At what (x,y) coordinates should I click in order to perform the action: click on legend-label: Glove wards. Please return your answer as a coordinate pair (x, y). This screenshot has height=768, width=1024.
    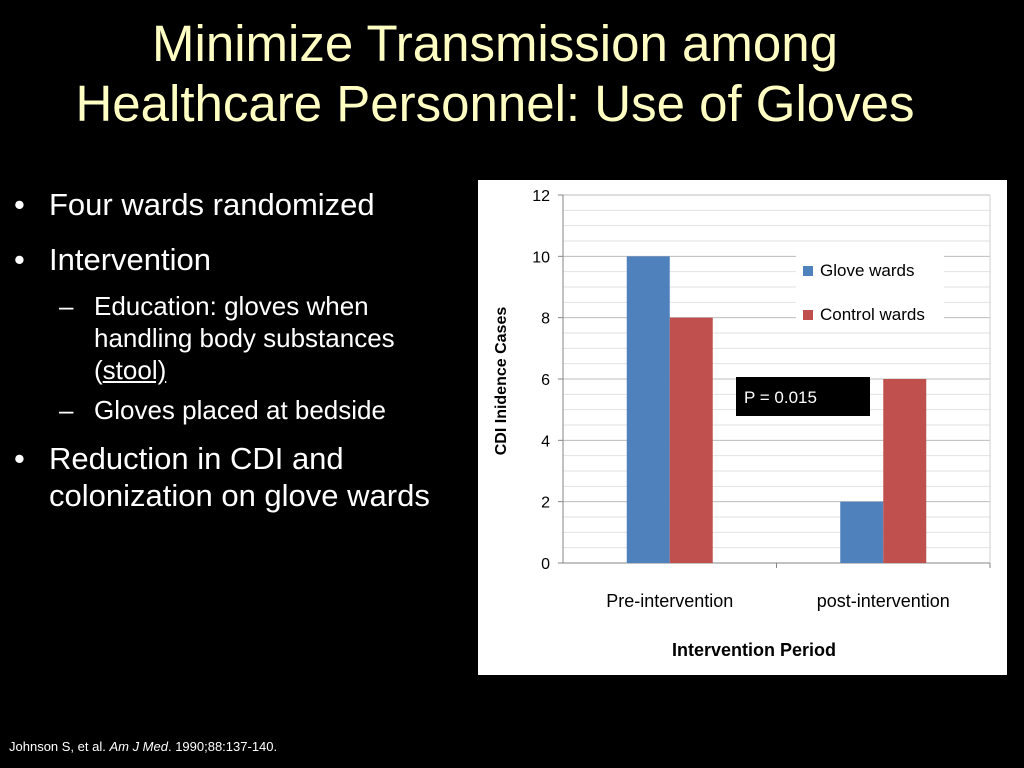
    Looking at the image, I should click on (867, 270).